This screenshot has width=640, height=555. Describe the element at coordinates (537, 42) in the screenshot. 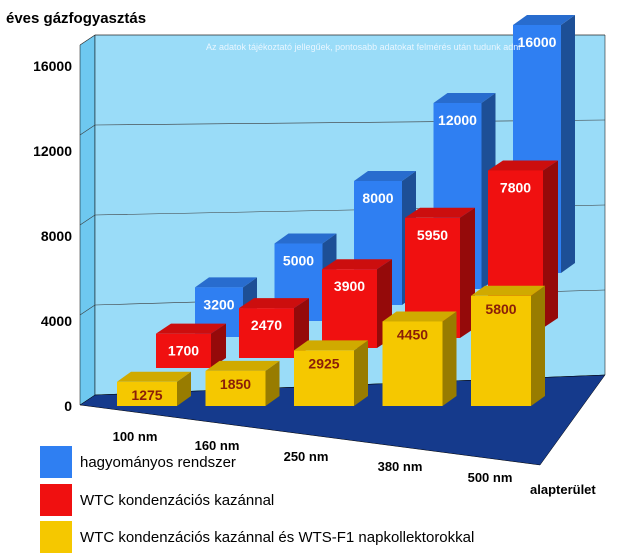

I see `data-label: 16000` at that location.